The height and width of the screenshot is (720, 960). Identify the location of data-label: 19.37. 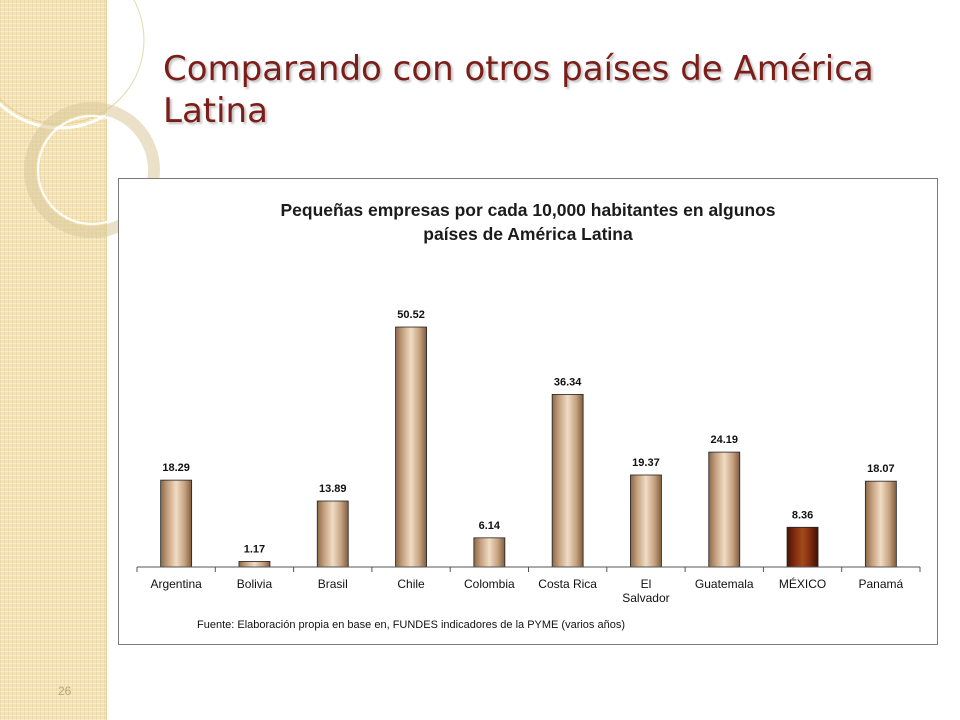
(646, 463).